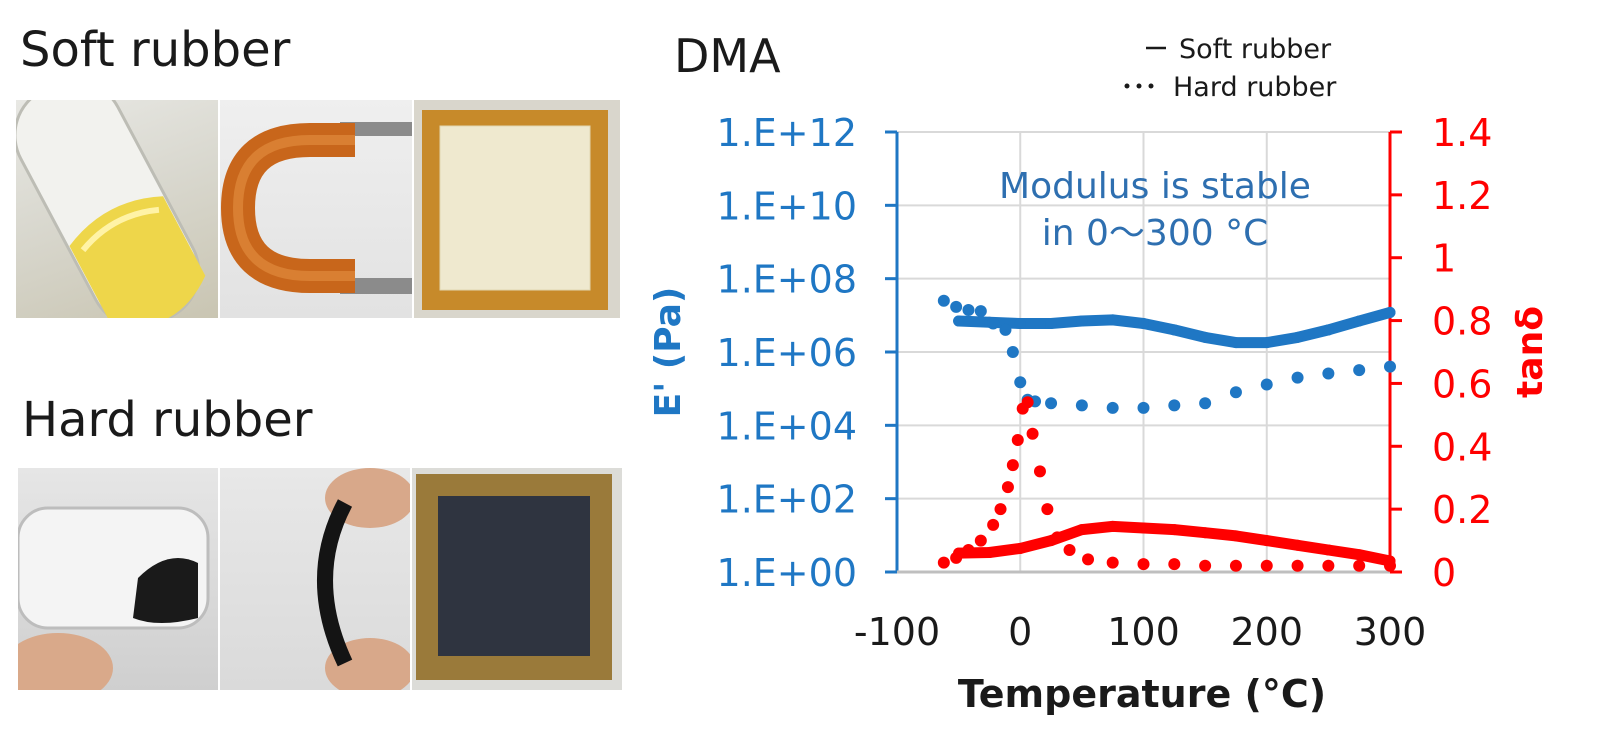 This screenshot has width=1598, height=731. Describe the element at coordinates (787, 206) in the screenshot. I see `y-left-tick-label-5: 1.E+10` at that location.